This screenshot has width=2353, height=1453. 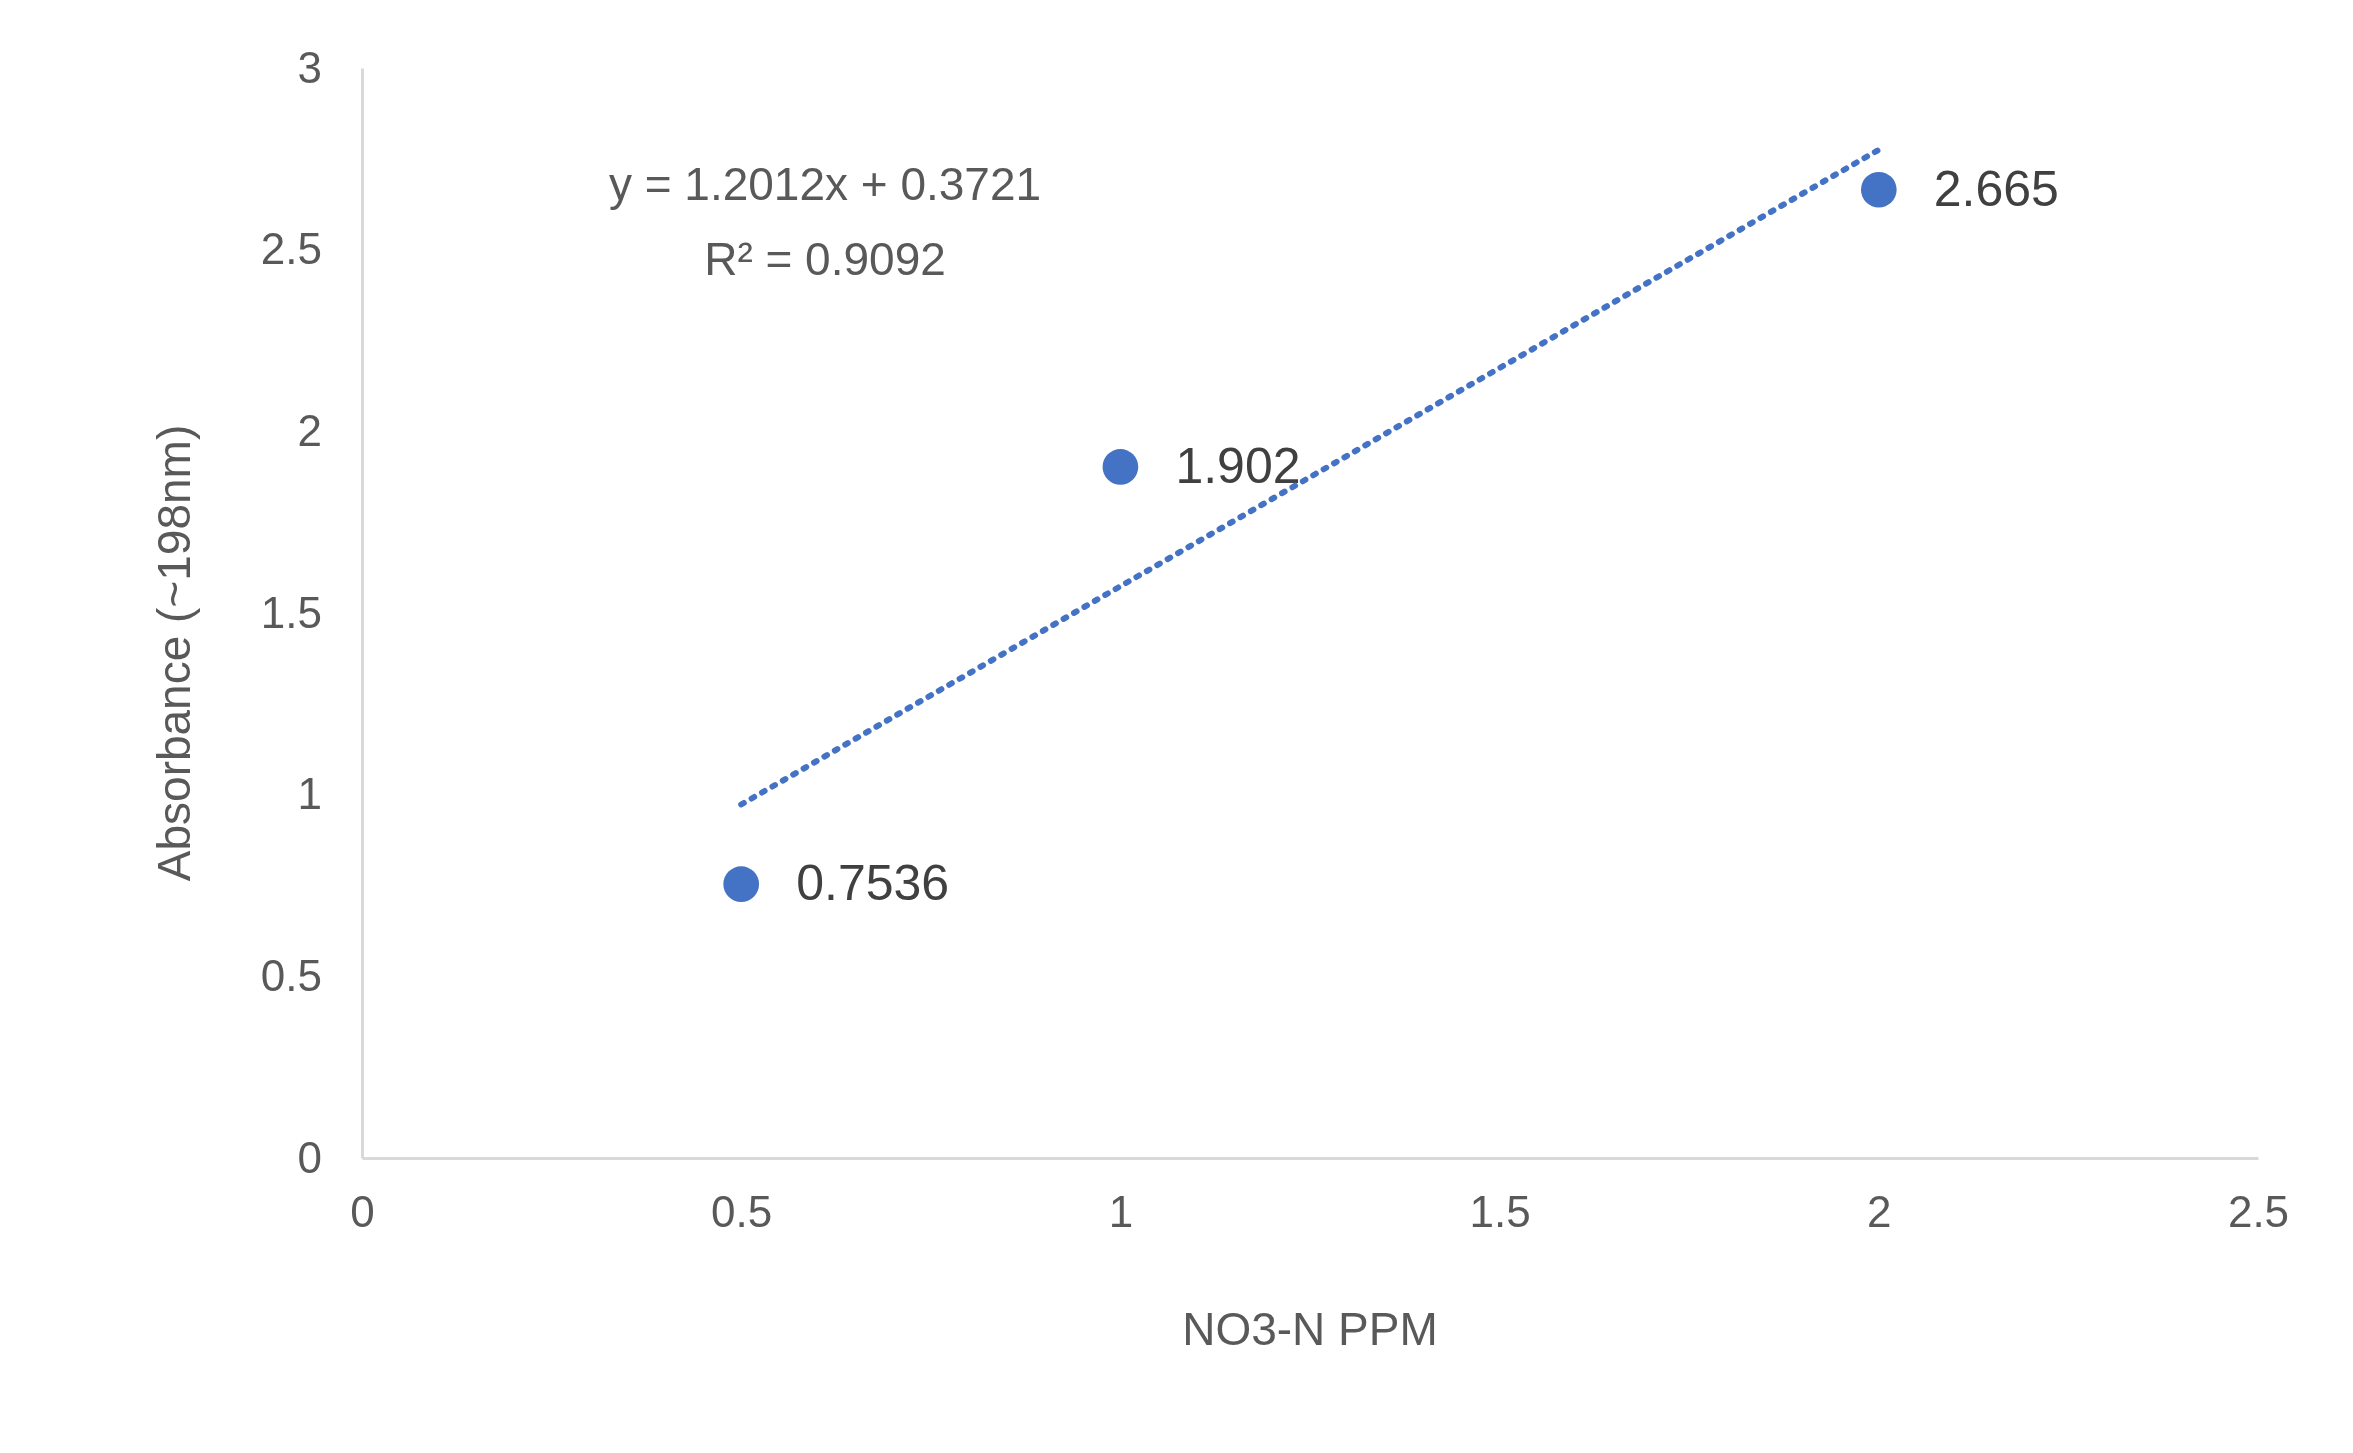 What do you see at coordinates (291, 249) in the screenshot?
I see `y-tick-label: 2.5` at bounding box center [291, 249].